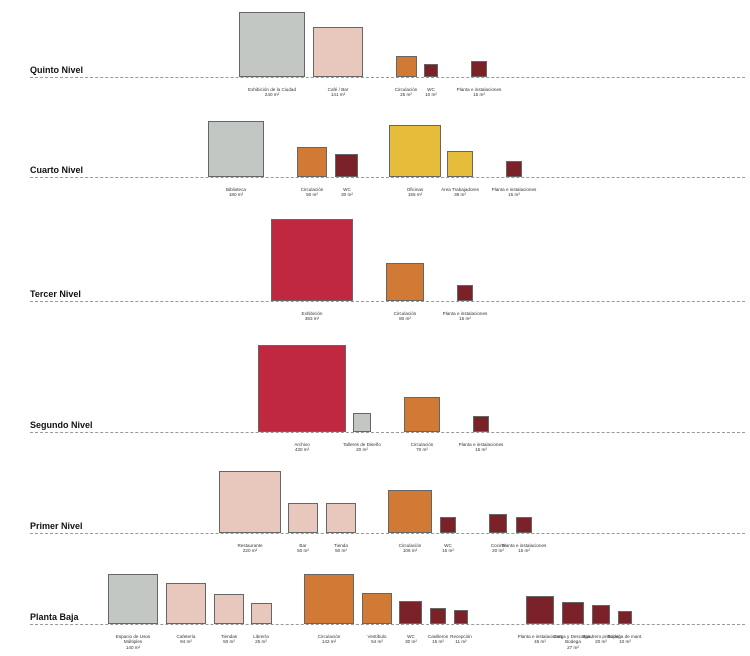  I want to click on space-name: Bodega de mant., so click(625, 636).